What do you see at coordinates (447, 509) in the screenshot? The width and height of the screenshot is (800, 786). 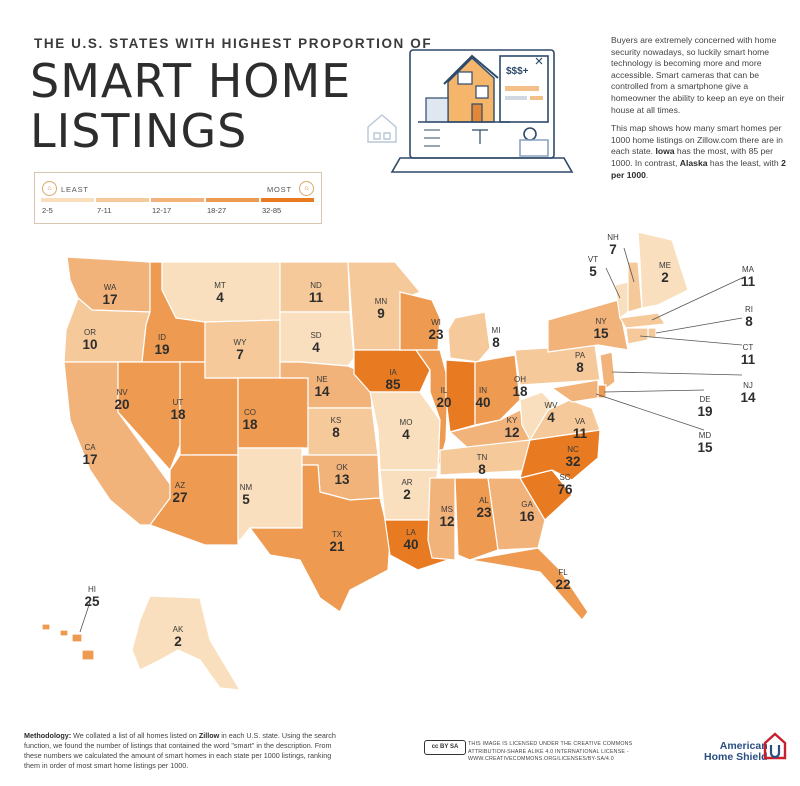 I see `state-label-ms: MS` at bounding box center [447, 509].